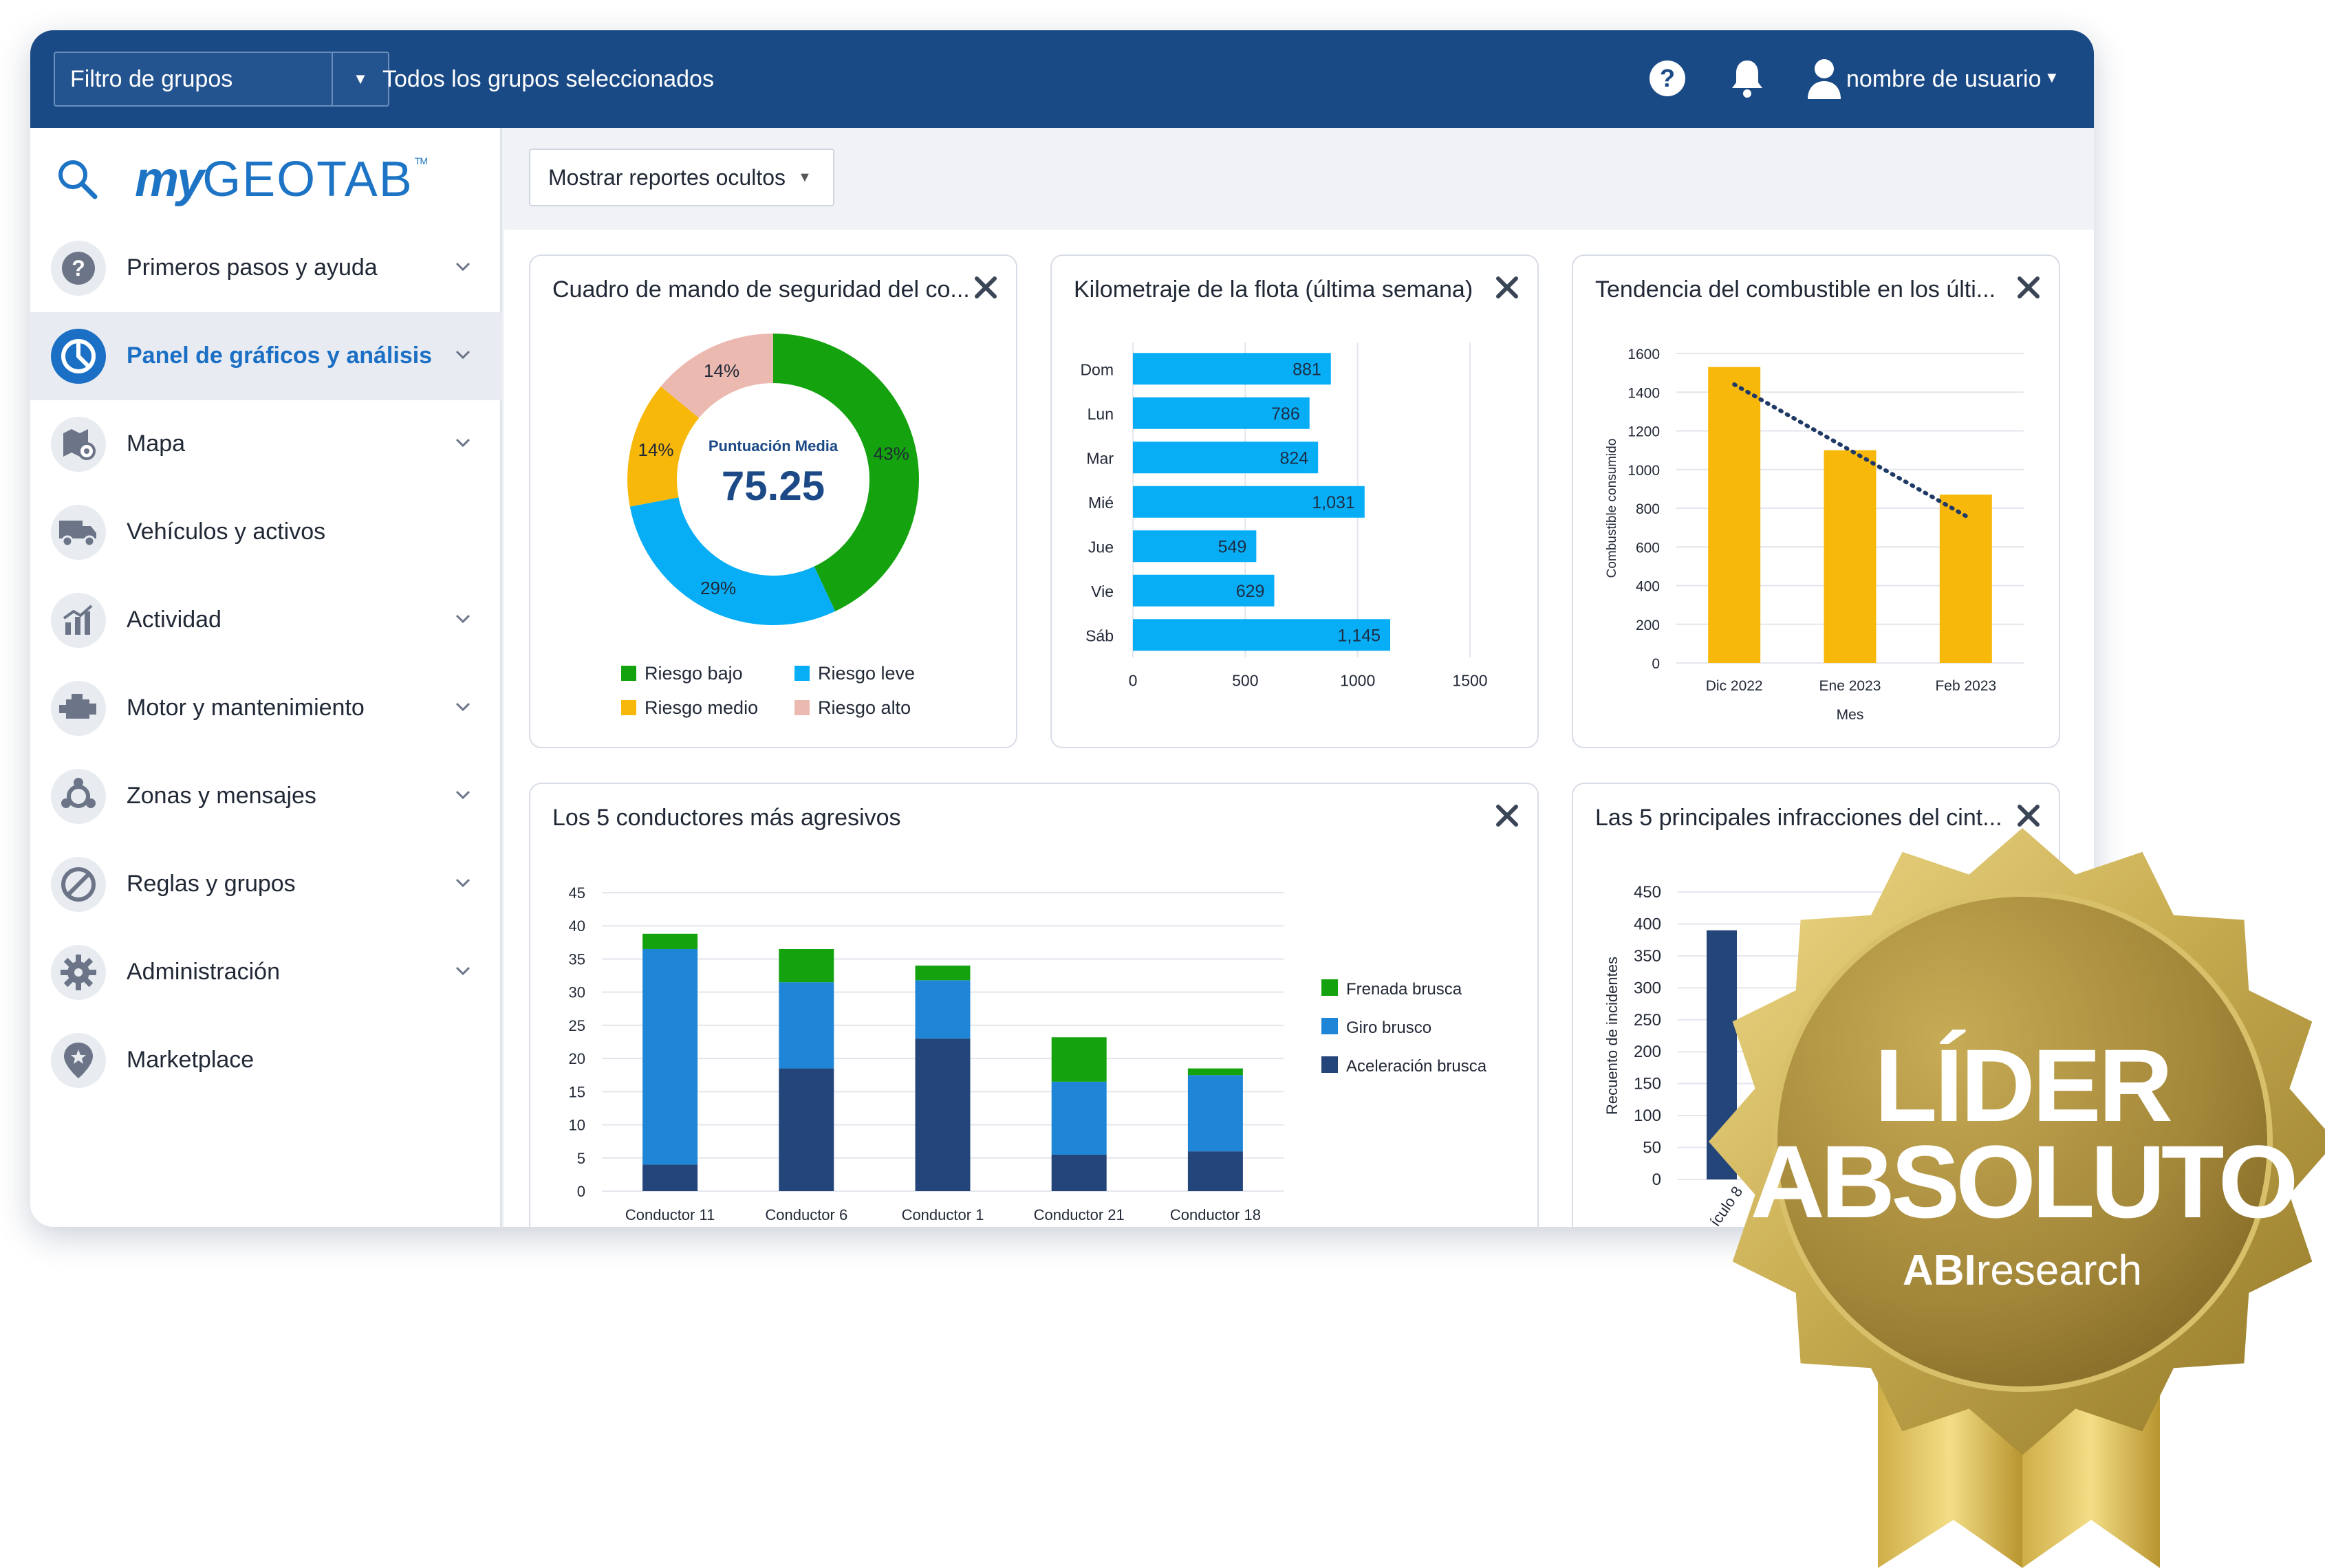  Describe the element at coordinates (1747, 78) in the screenshot. I see `bell-icon` at that location.